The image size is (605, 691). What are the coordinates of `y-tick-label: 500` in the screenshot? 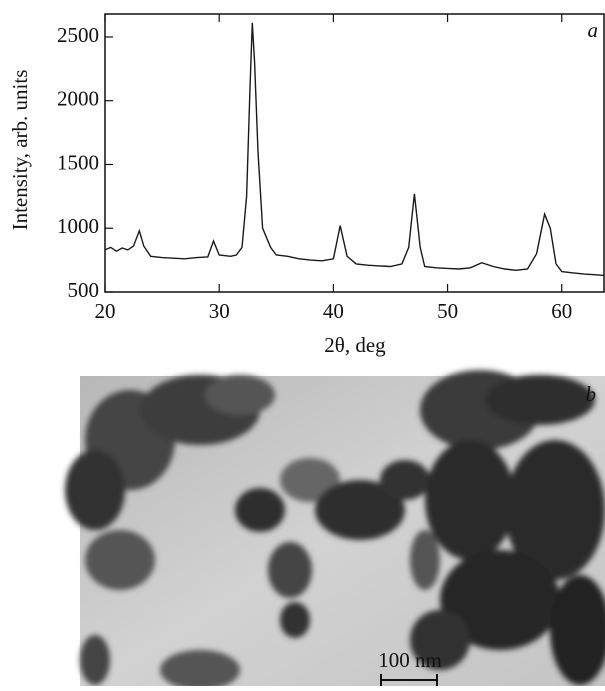 It's located at (84, 290).